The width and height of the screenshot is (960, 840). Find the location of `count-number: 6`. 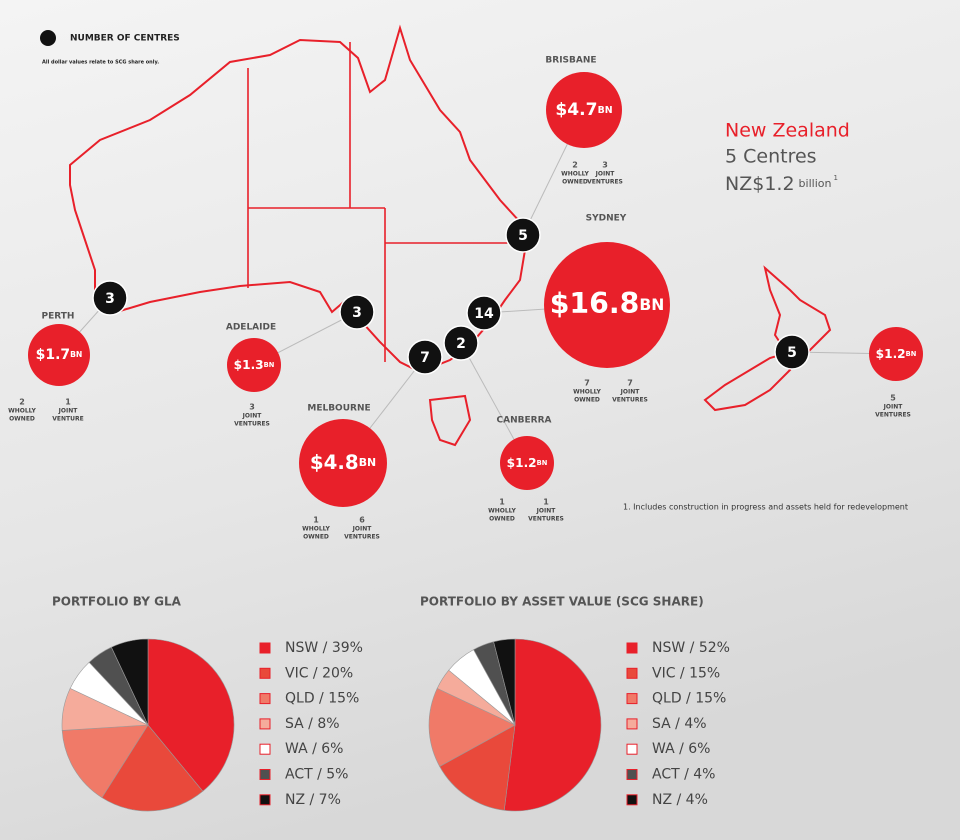

count-number: 6 is located at coordinates (362, 520).